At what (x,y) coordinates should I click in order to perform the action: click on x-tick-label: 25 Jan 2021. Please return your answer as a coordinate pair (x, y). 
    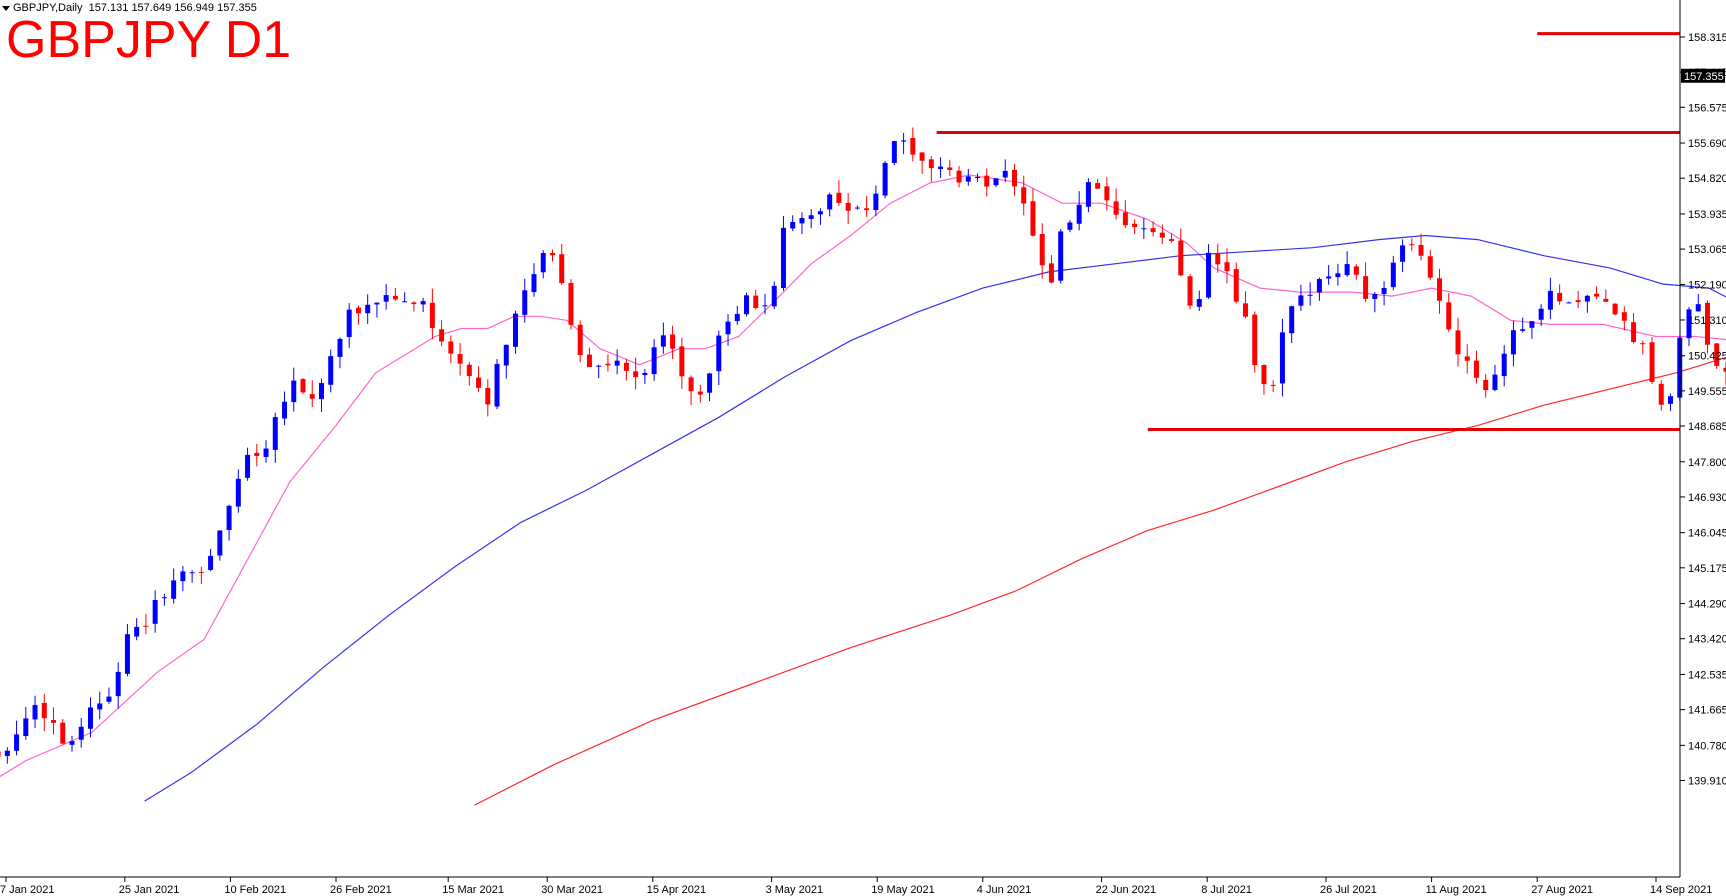
    Looking at the image, I should click on (149, 890).